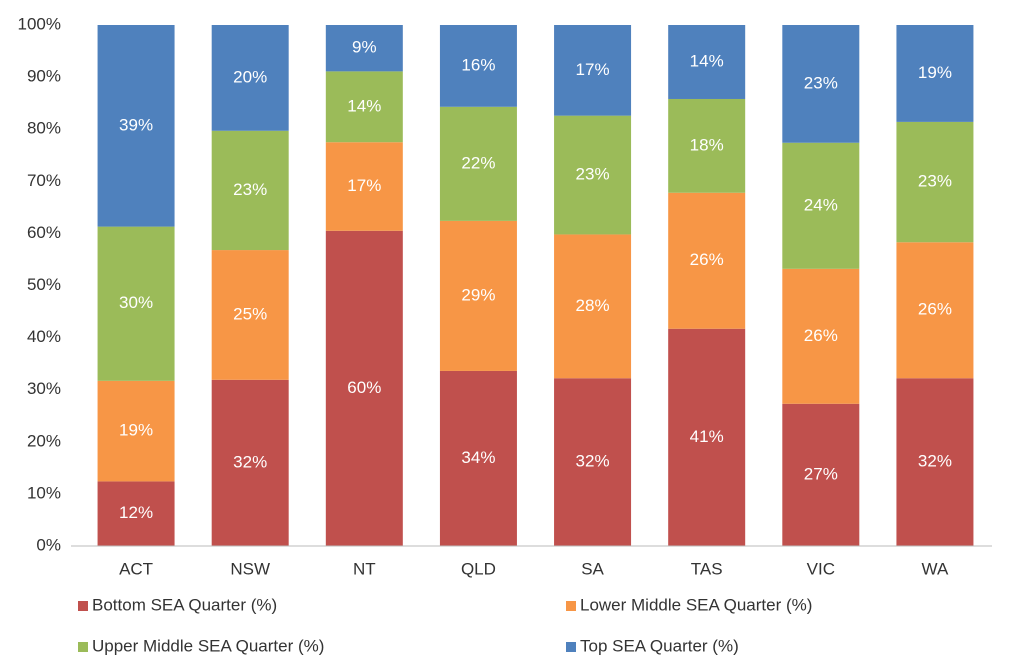 The height and width of the screenshot is (657, 1009). Describe the element at coordinates (184, 604) in the screenshot. I see `legend-label: Bottom SEA Quarter (%)` at that location.